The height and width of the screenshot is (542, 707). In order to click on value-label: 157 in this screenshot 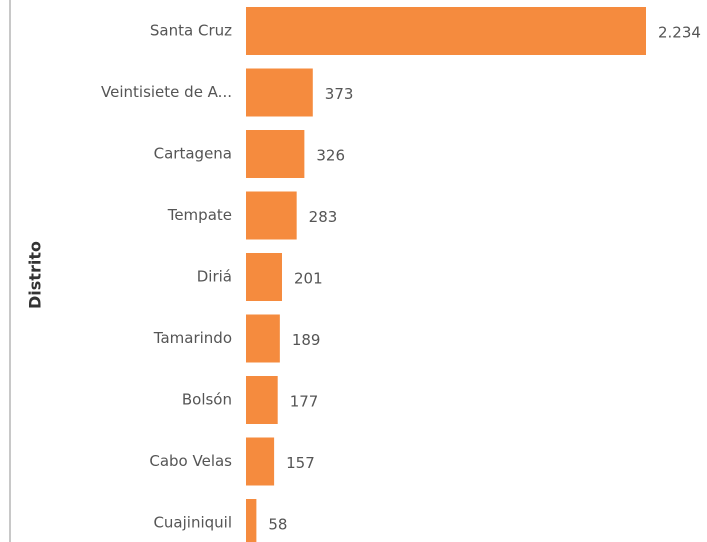, I will do `click(300, 463)`.